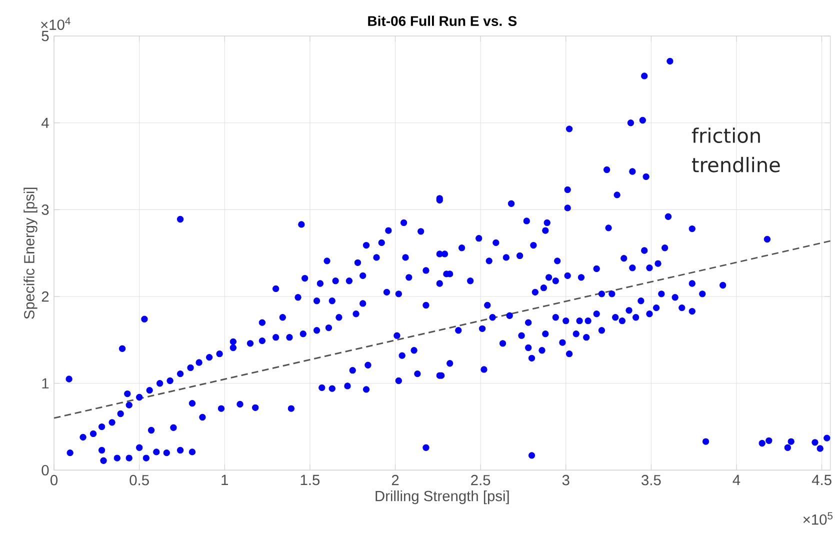 This screenshot has width=835, height=534. I want to click on y-tick-label: 3, so click(45, 210).